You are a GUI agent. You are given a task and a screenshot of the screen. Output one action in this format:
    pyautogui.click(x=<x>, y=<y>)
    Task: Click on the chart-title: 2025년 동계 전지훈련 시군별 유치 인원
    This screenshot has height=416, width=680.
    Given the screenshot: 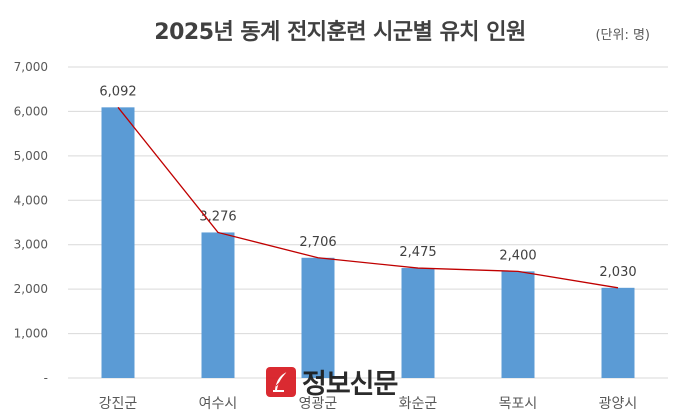 What is the action you would take?
    pyautogui.click(x=340, y=32)
    